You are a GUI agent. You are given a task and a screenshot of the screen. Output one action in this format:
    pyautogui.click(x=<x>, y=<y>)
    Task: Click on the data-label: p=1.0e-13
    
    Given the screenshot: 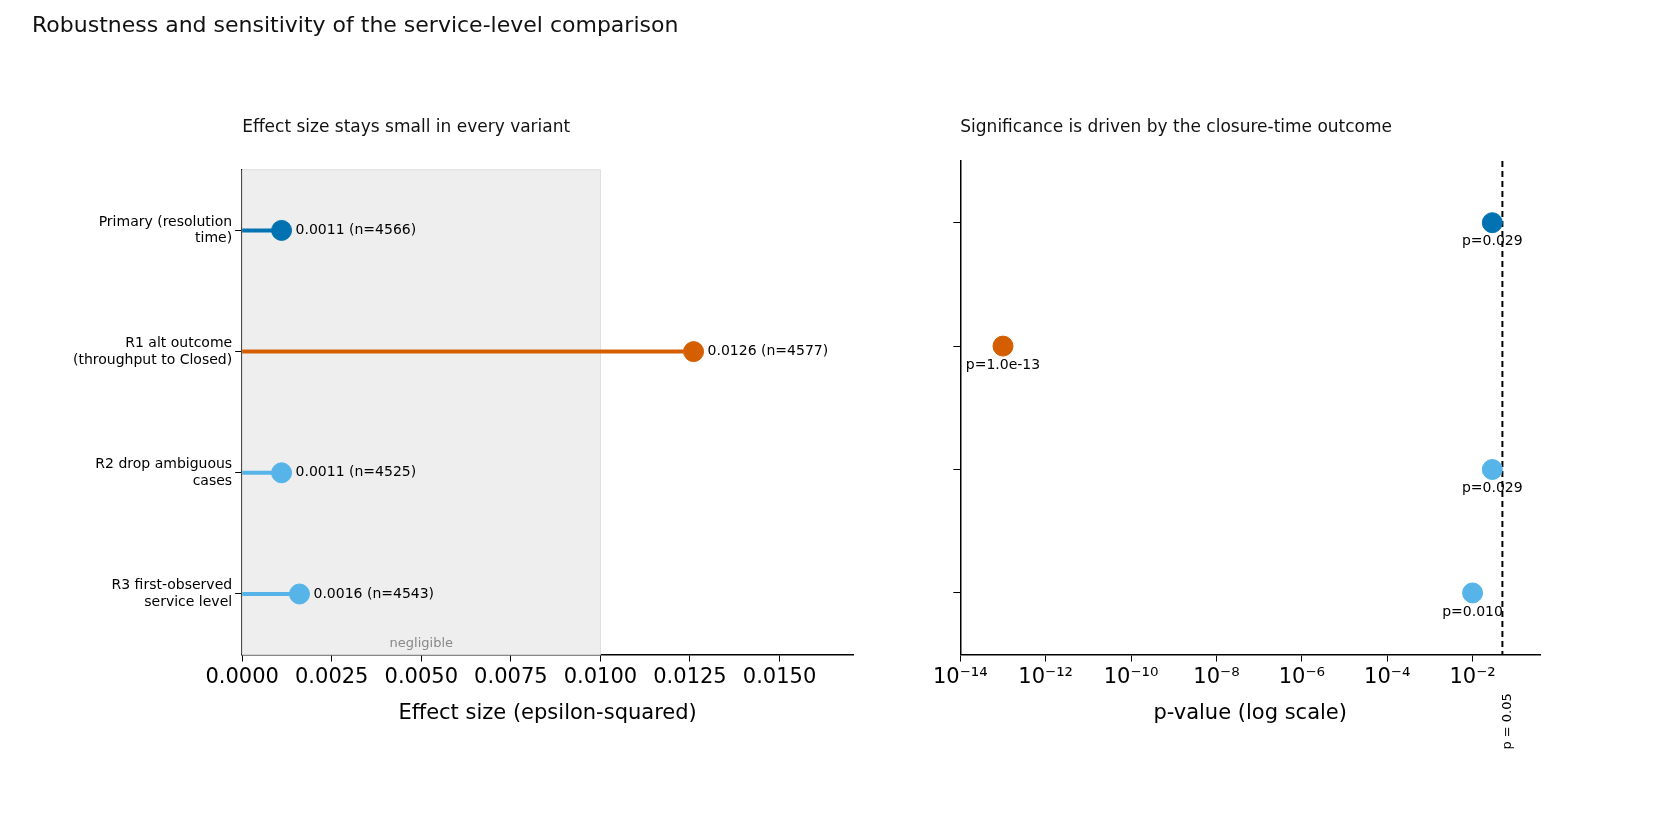 What is the action you would take?
    pyautogui.click(x=1003, y=363)
    